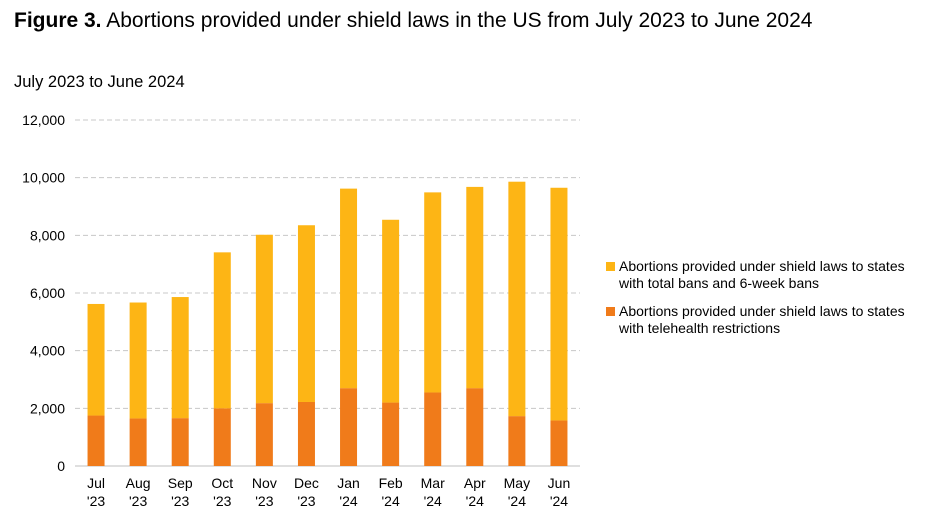 This screenshot has height=528, width=936. Describe the element at coordinates (180, 483) in the screenshot. I see `x-tick-label-month: Sep` at that location.